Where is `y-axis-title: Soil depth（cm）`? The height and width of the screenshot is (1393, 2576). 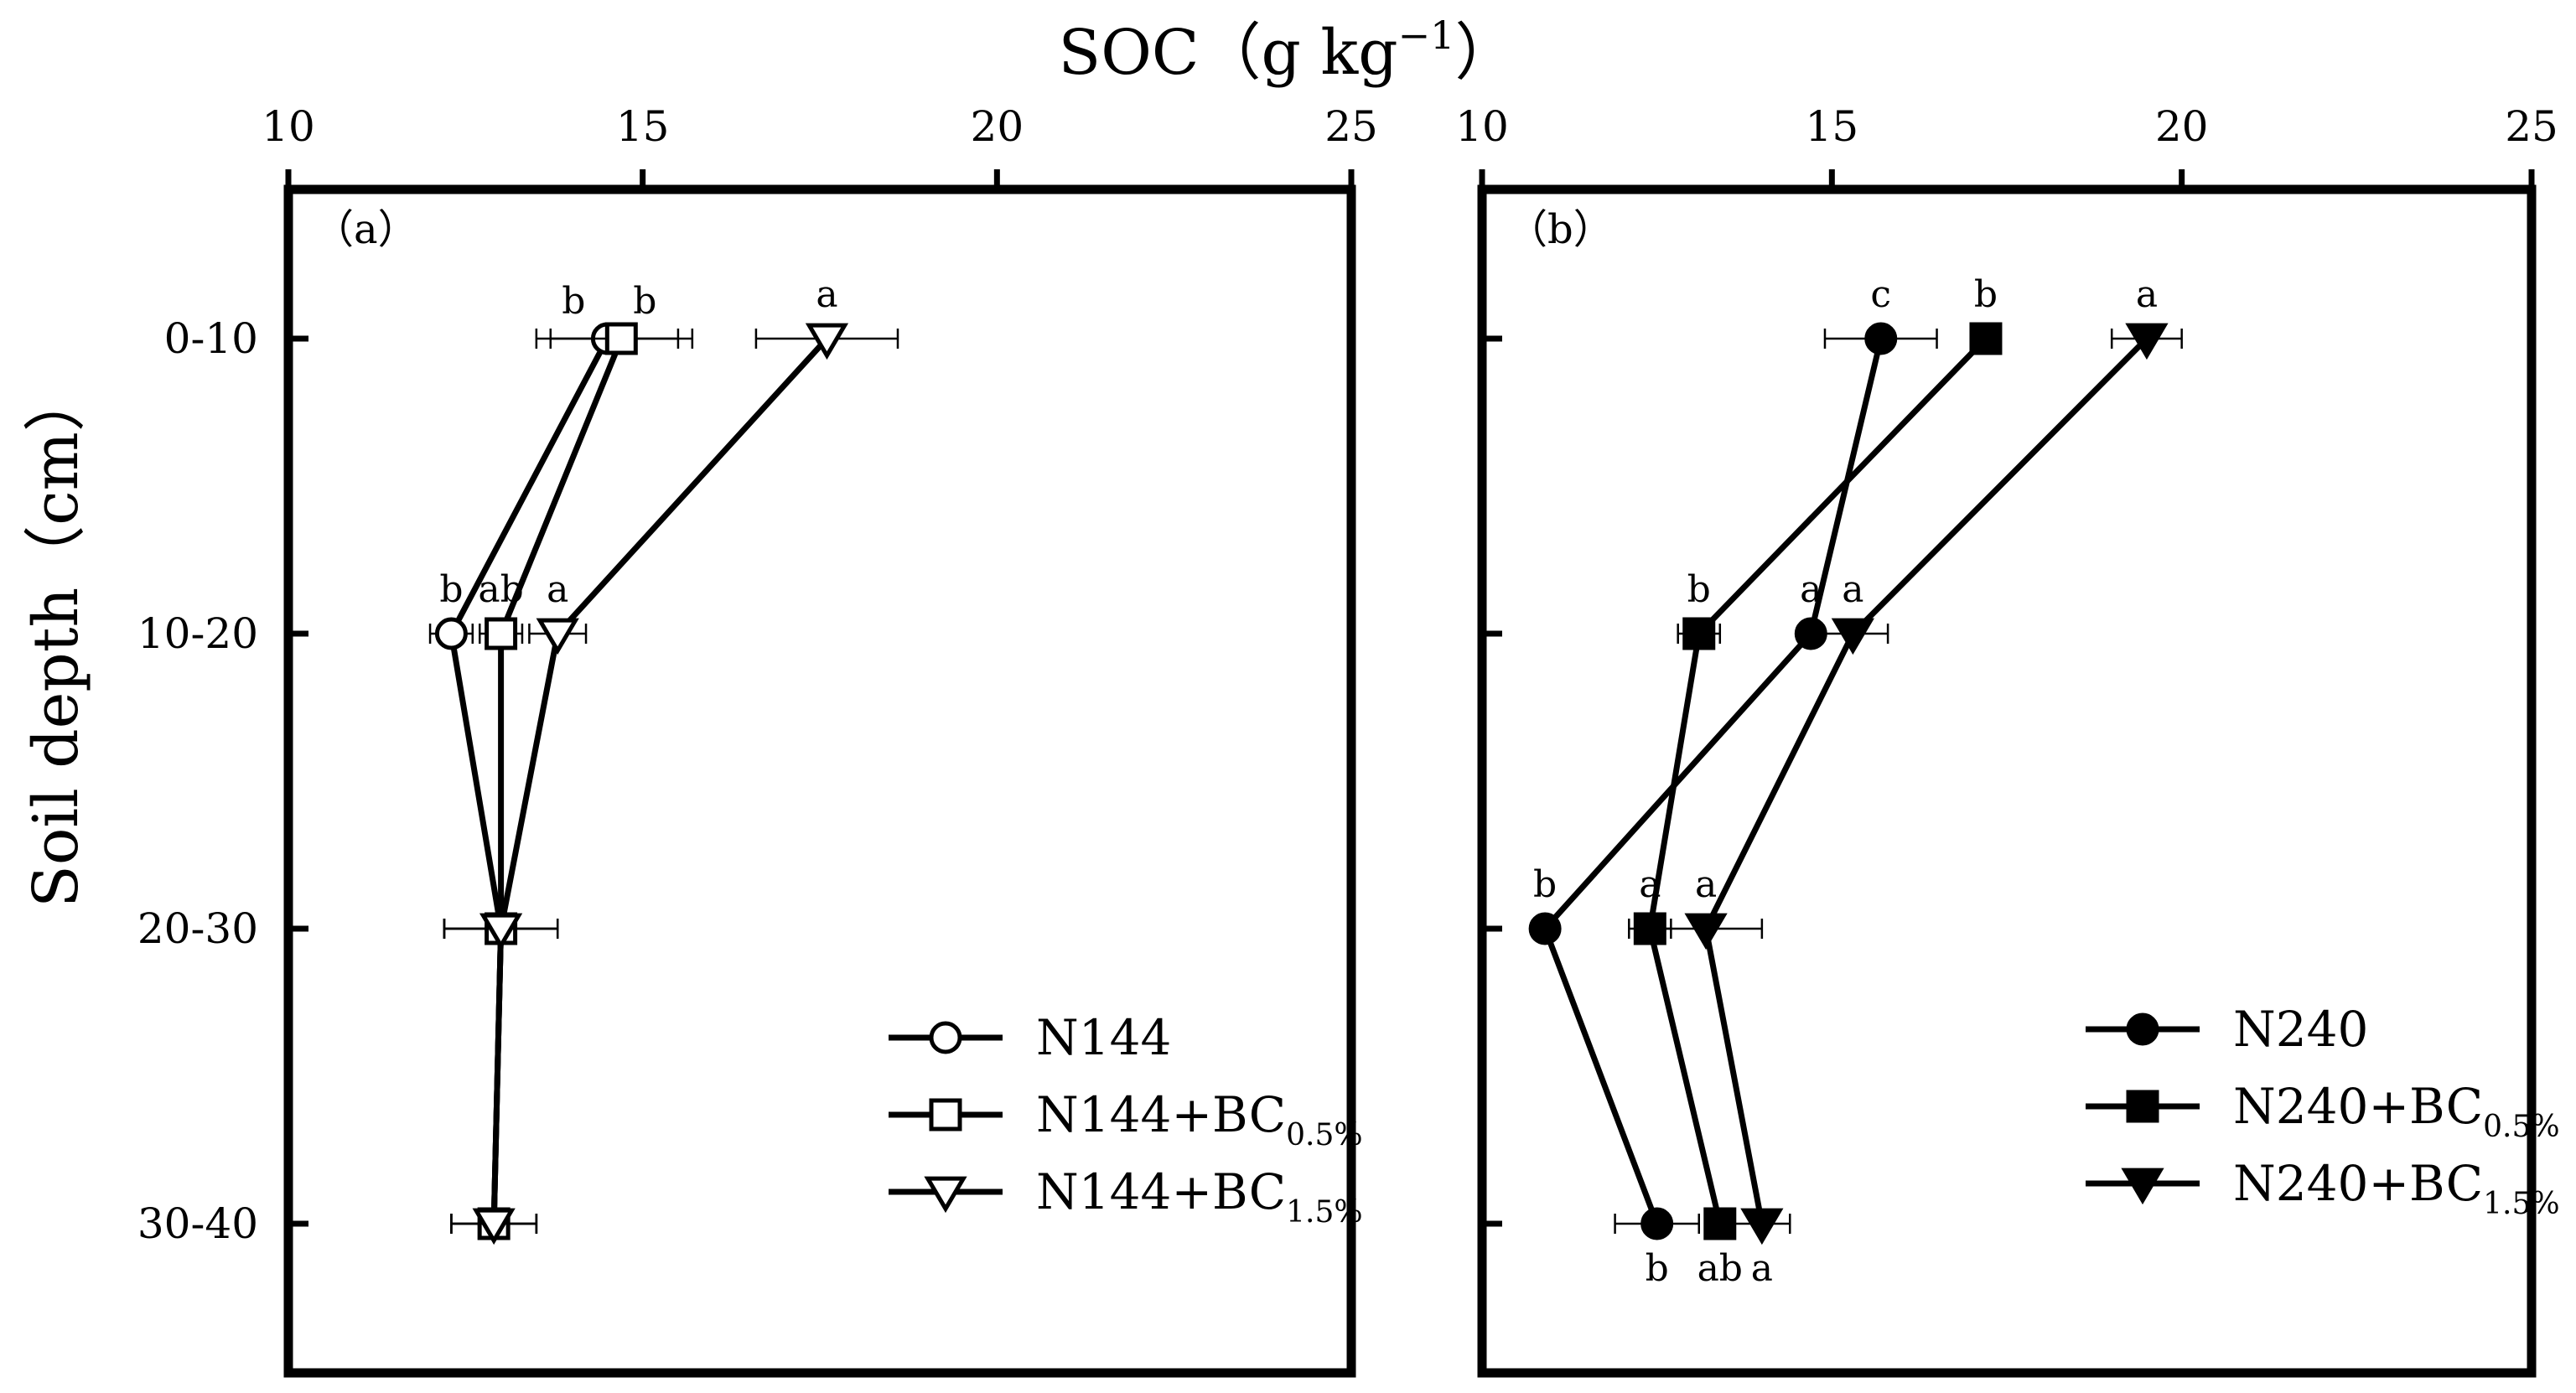 y-axis-title: Soil depth（cm） is located at coordinates (56, 639).